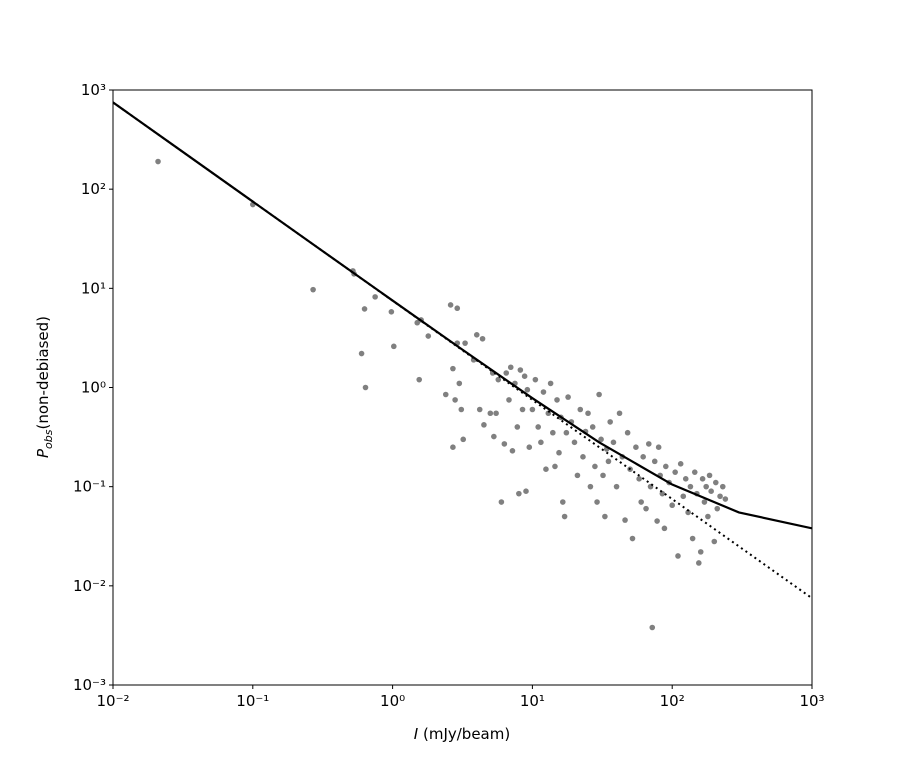  I want to click on x-tick-label: 10⁻¹, so click(252, 701).